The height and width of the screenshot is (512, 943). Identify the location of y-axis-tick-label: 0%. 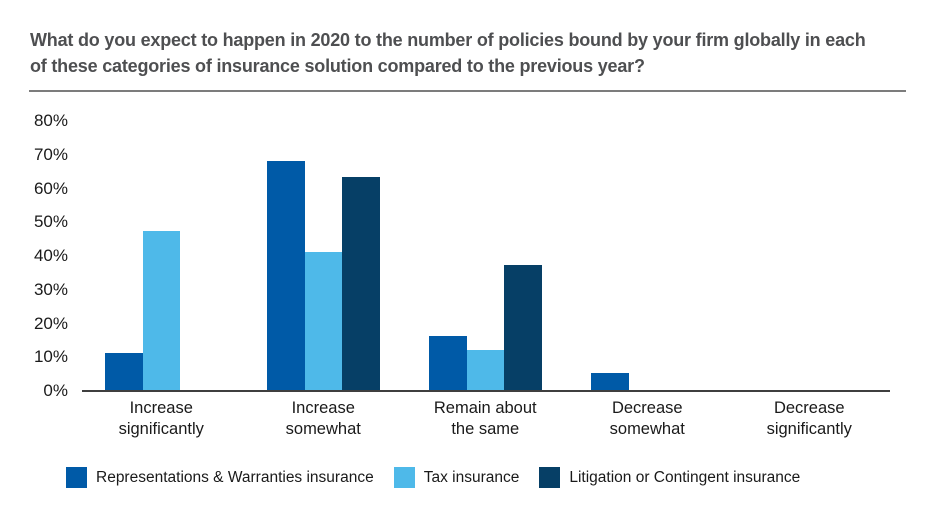
(55, 390).